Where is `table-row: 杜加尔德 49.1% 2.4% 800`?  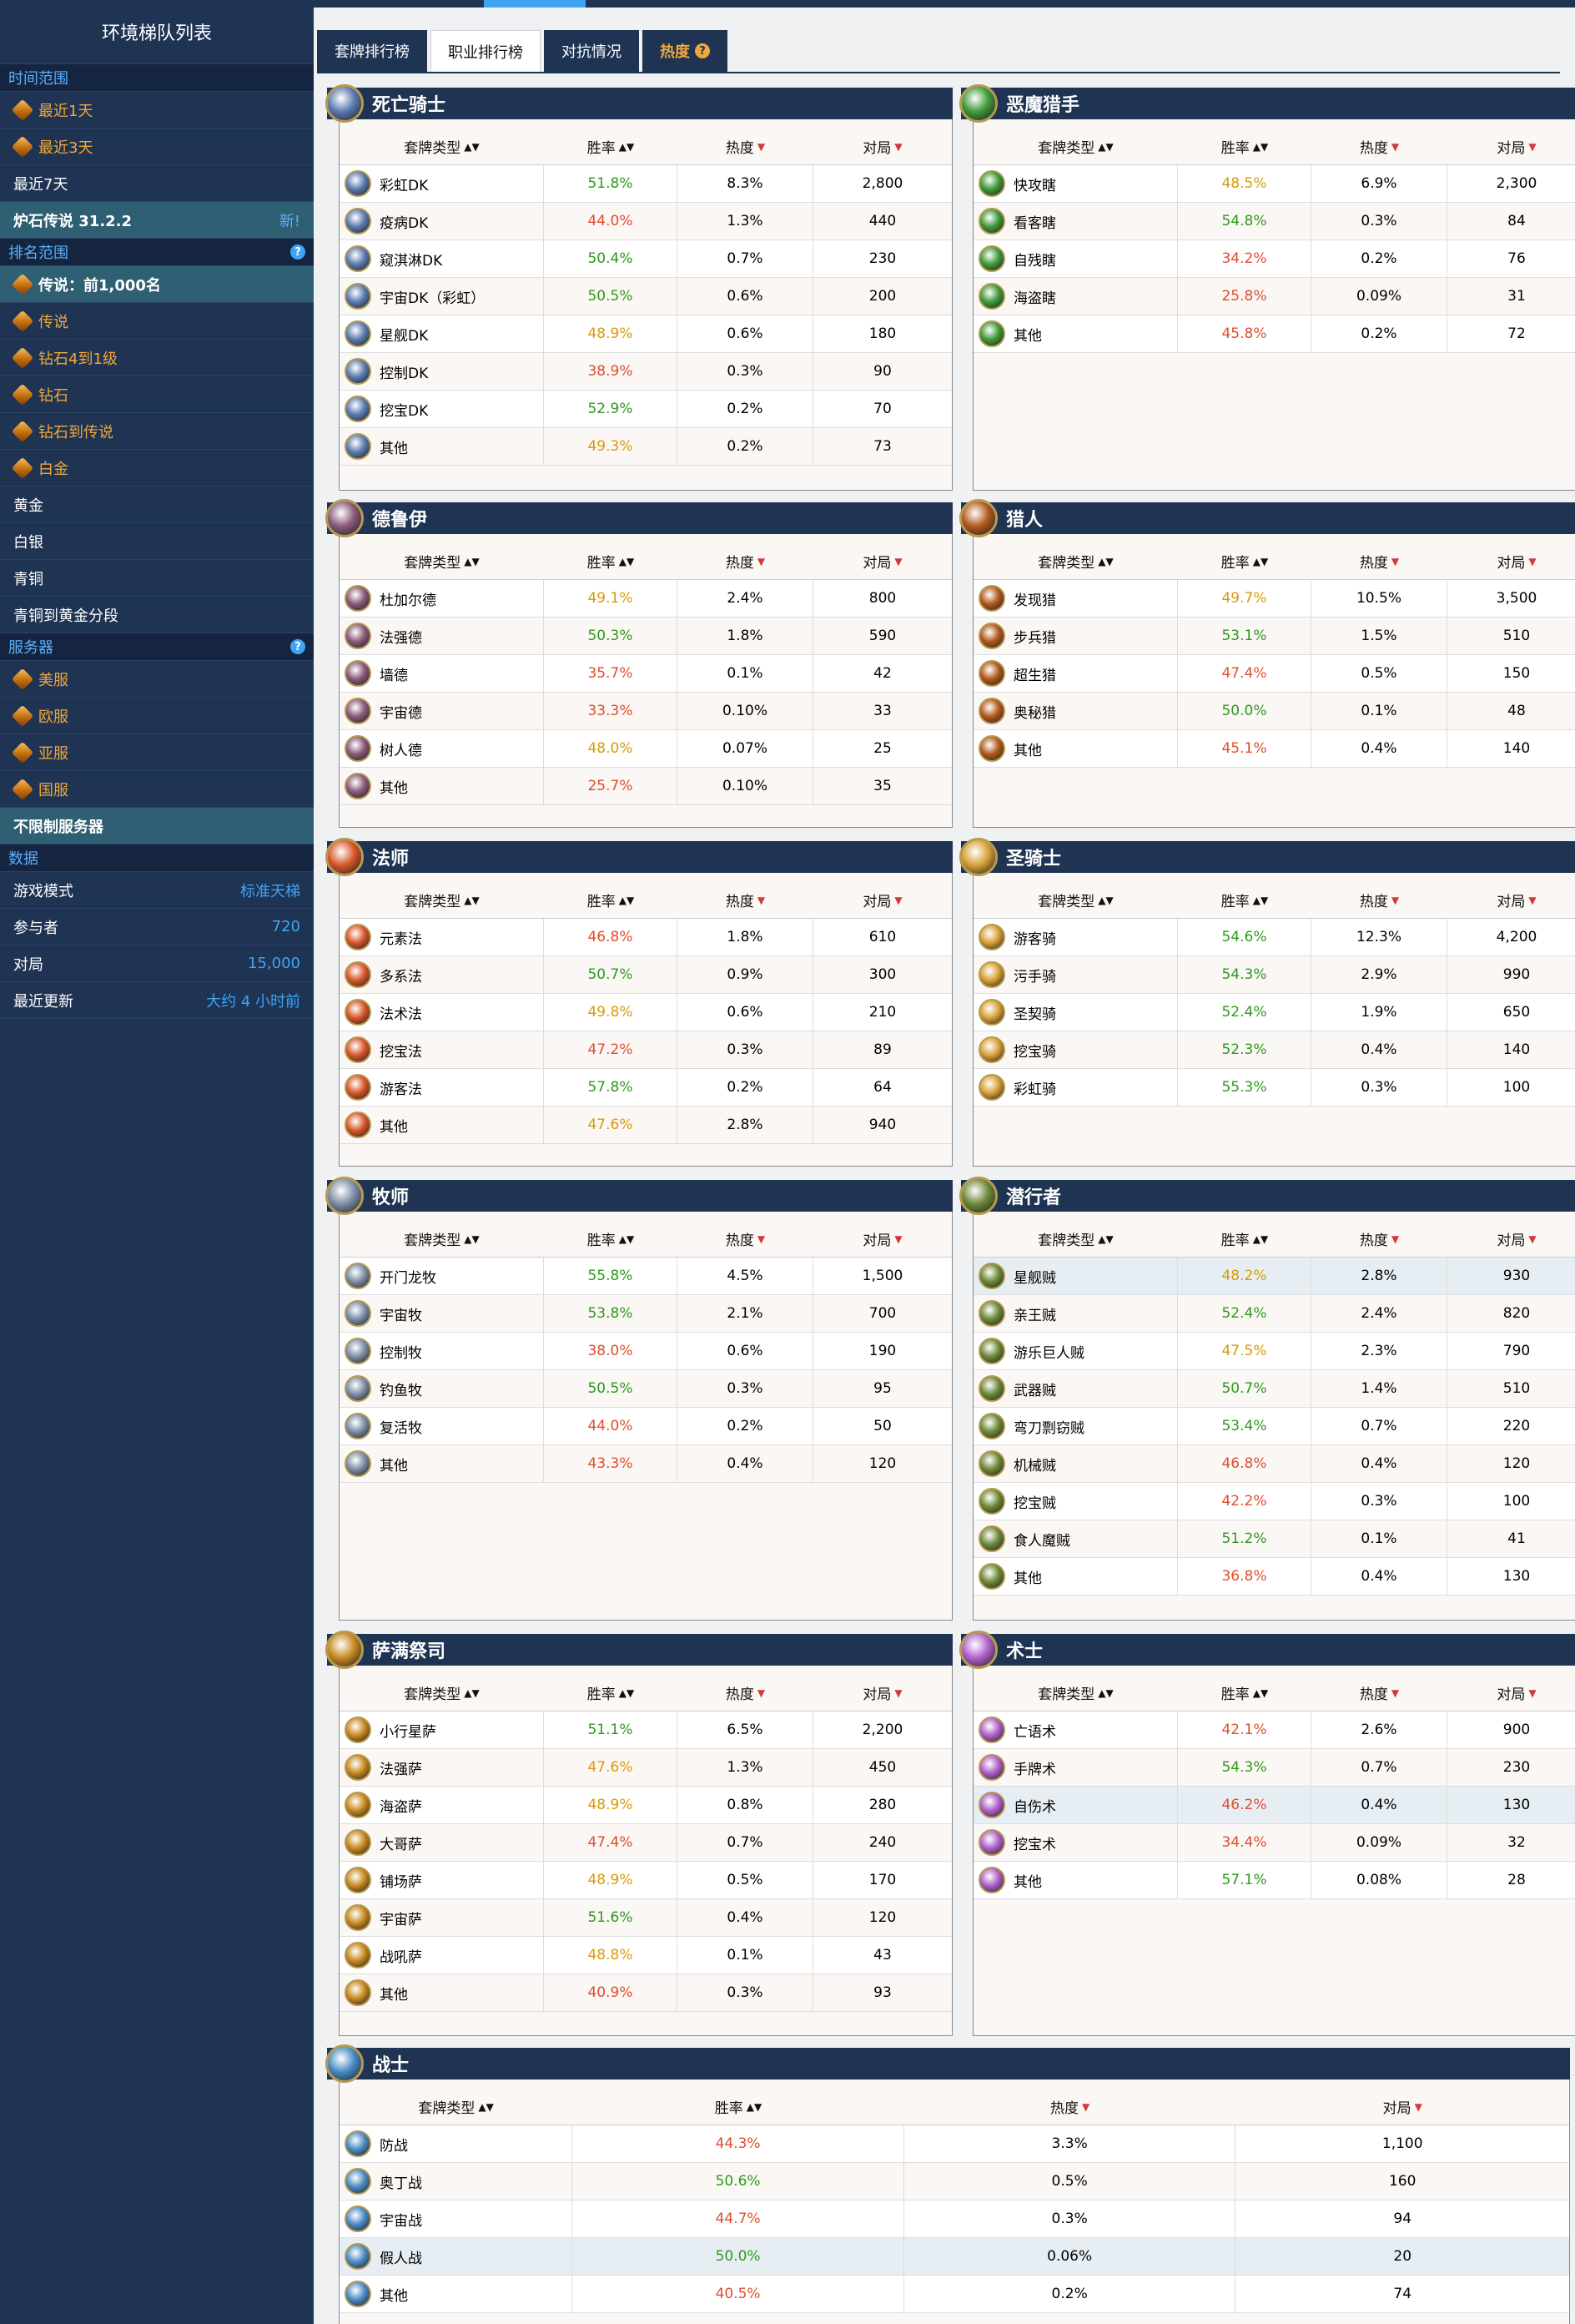
table-row: 杜加尔德 49.1% 2.4% 800 is located at coordinates (646, 599).